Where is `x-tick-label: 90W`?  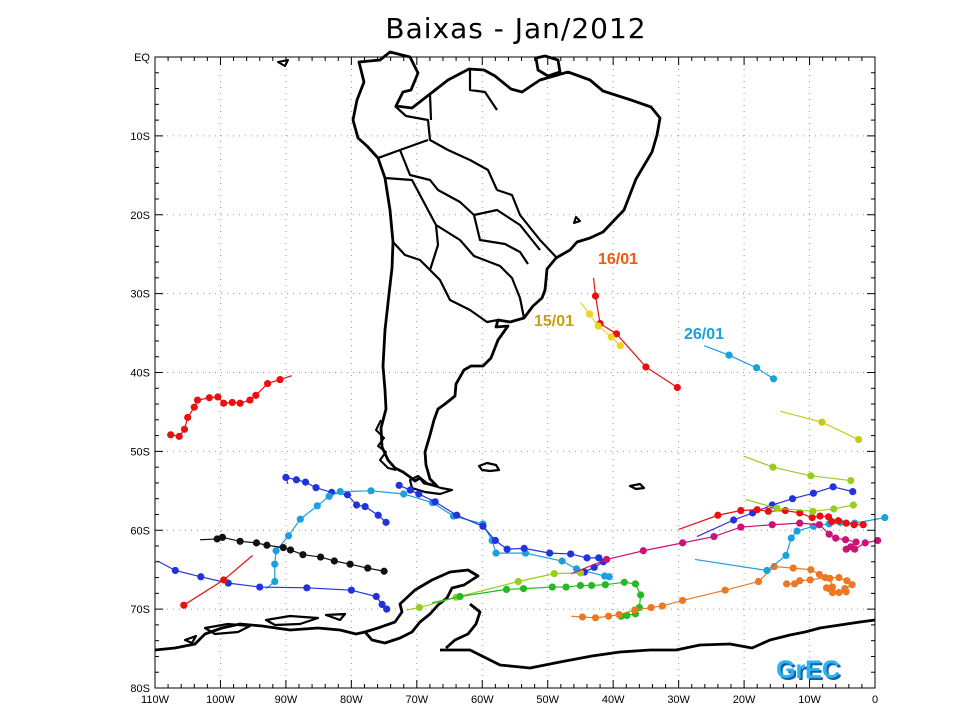 x-tick-label: 90W is located at coordinates (286, 700).